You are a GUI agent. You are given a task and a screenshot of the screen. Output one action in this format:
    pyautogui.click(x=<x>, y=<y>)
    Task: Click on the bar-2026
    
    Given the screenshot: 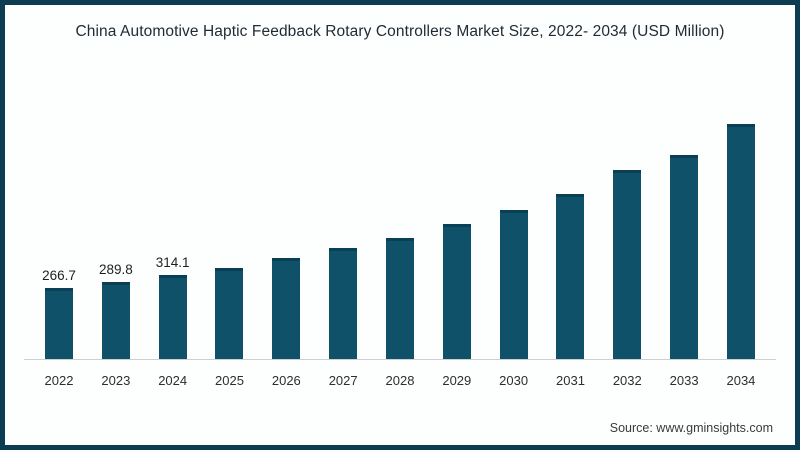 What is the action you would take?
    pyautogui.click(x=286, y=309)
    